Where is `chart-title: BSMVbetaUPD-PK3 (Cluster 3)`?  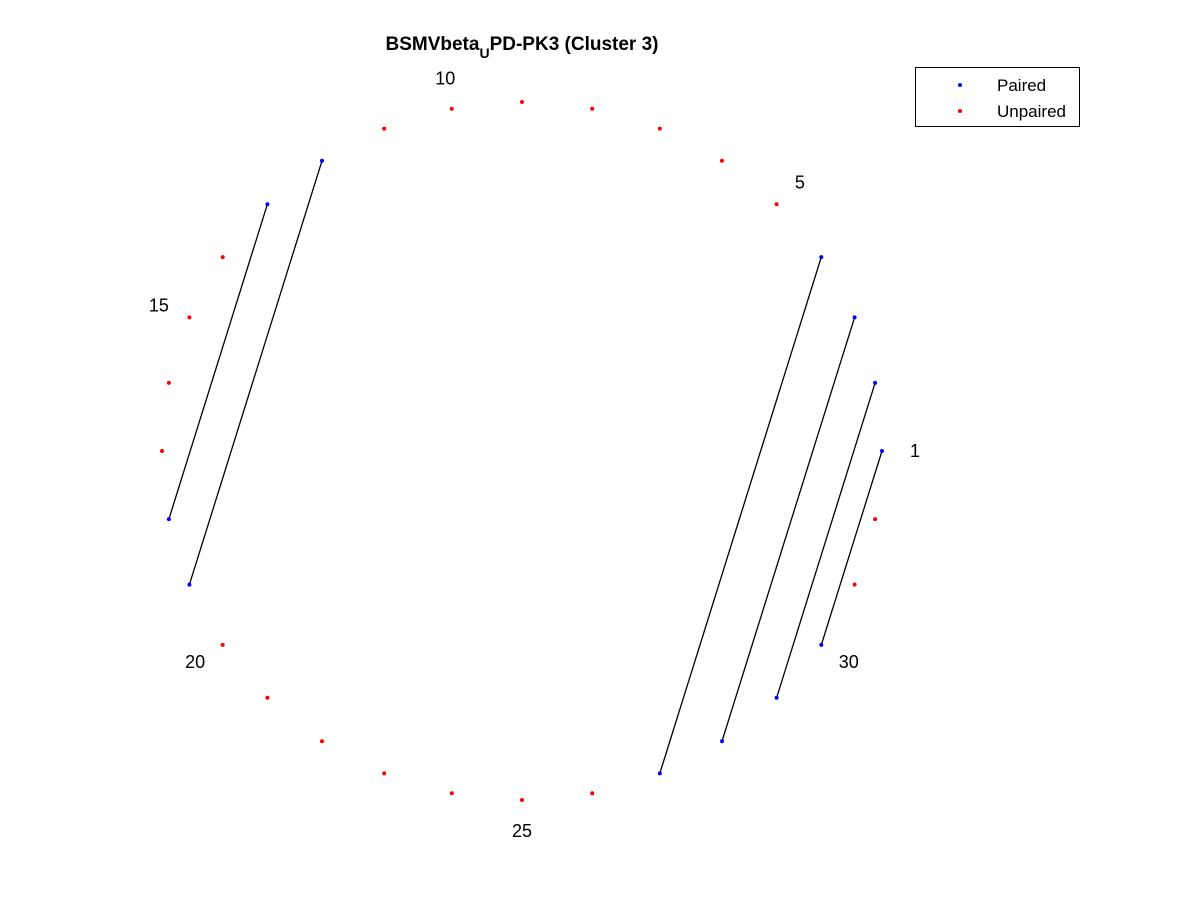 chart-title: BSMVbetaUPD-PK3 (Cluster 3) is located at coordinates (521, 47).